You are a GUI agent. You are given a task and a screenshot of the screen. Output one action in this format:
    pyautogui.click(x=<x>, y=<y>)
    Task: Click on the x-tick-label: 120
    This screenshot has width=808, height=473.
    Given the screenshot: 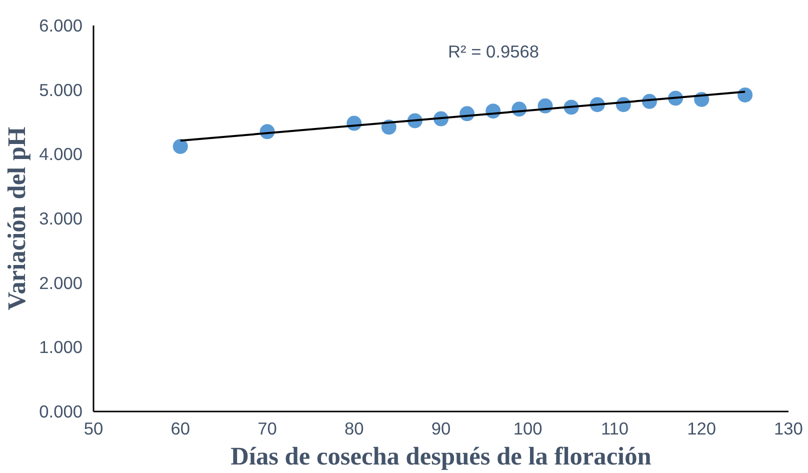 What is the action you would take?
    pyautogui.click(x=701, y=428)
    